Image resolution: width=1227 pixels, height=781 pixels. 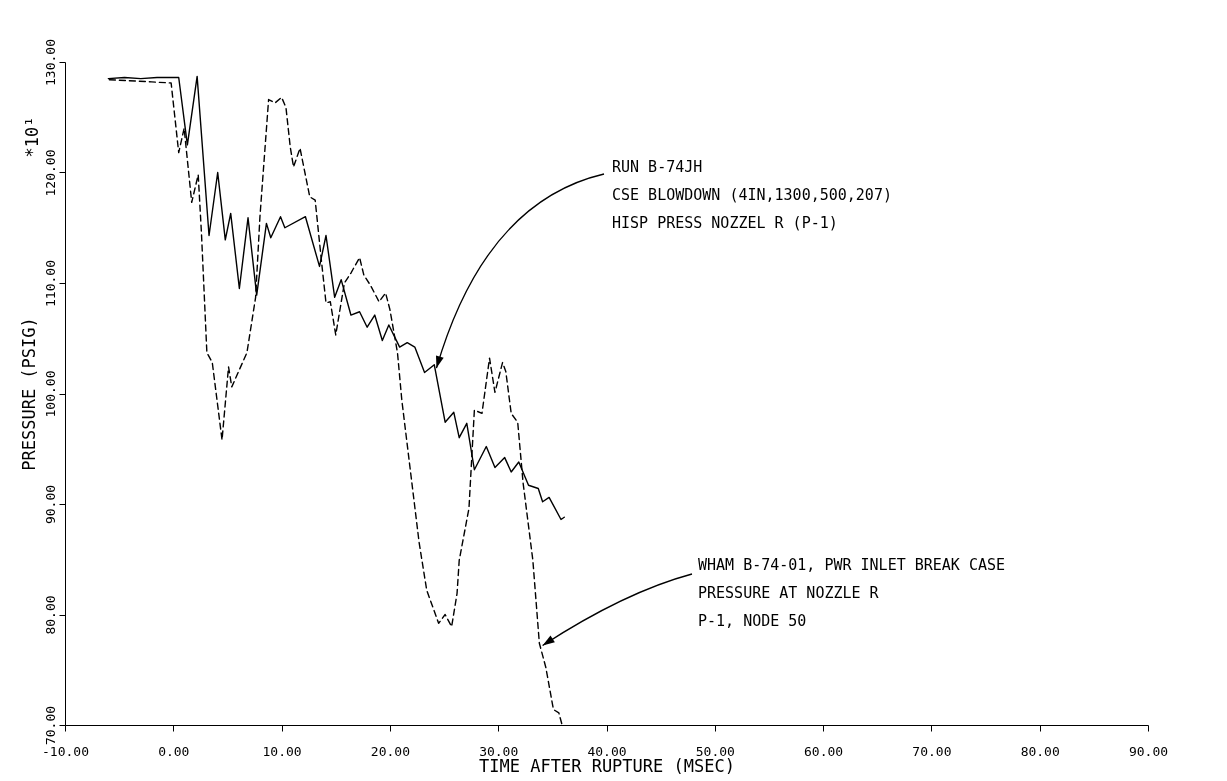 What do you see at coordinates (50, 615) in the screenshot?
I see `y-tick-label: 80.00` at bounding box center [50, 615].